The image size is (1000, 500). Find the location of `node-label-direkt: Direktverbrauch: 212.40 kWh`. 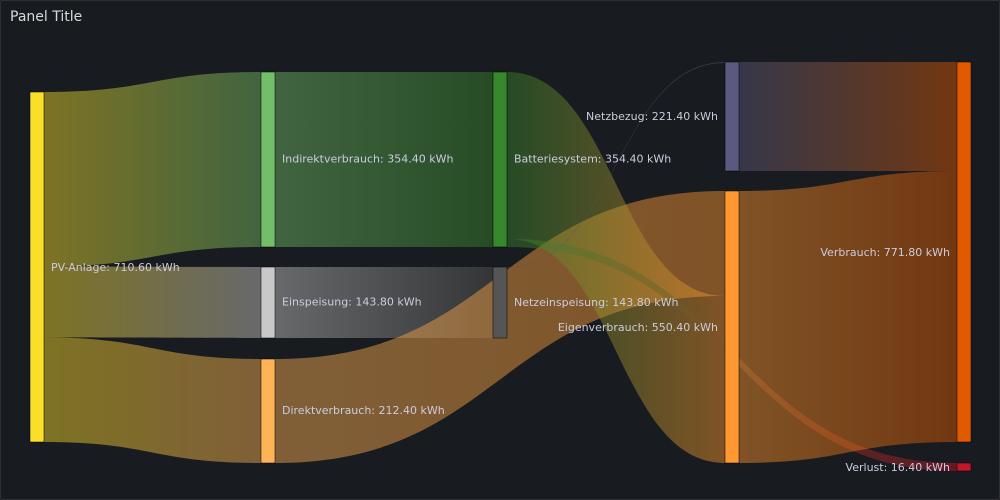

node-label-direkt: Direktverbrauch: 212.40 kWh is located at coordinates (363, 410).